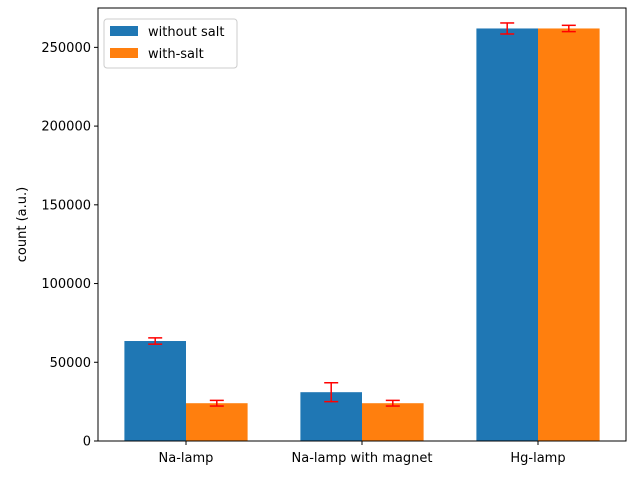 The height and width of the screenshot is (480, 640). I want to click on error-bar-without-salt-na-lamp-with-magnet, so click(331, 392).